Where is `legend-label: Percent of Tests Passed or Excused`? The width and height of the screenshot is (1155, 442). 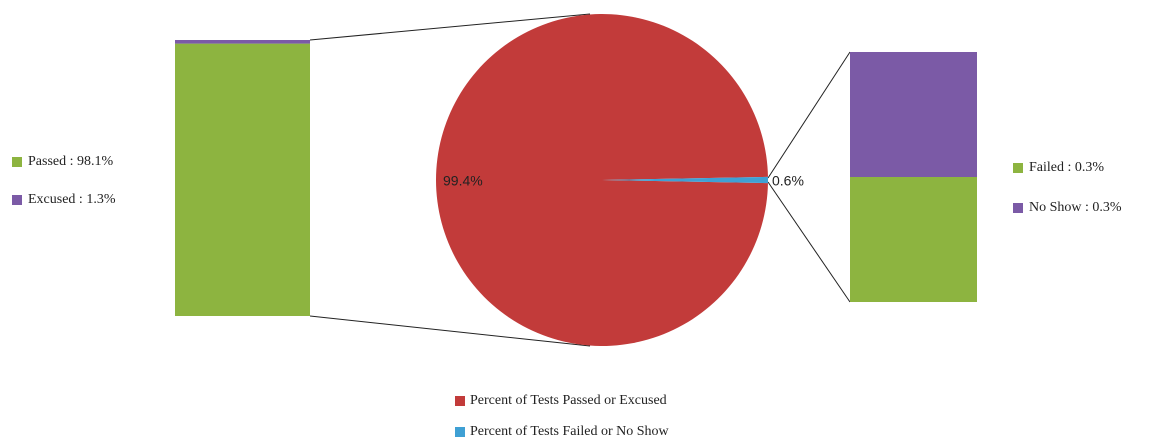
legend-label: Percent of Tests Passed or Excused is located at coordinates (568, 400).